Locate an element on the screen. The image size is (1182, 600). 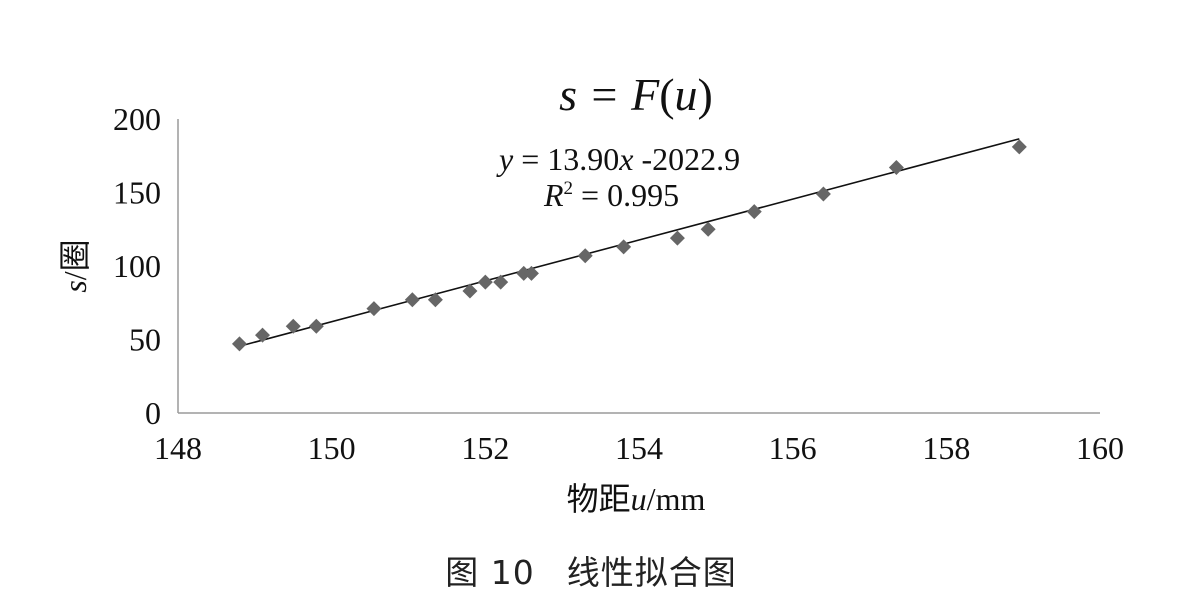
y-axis-label: s/圈 is located at coordinates (75, 265).